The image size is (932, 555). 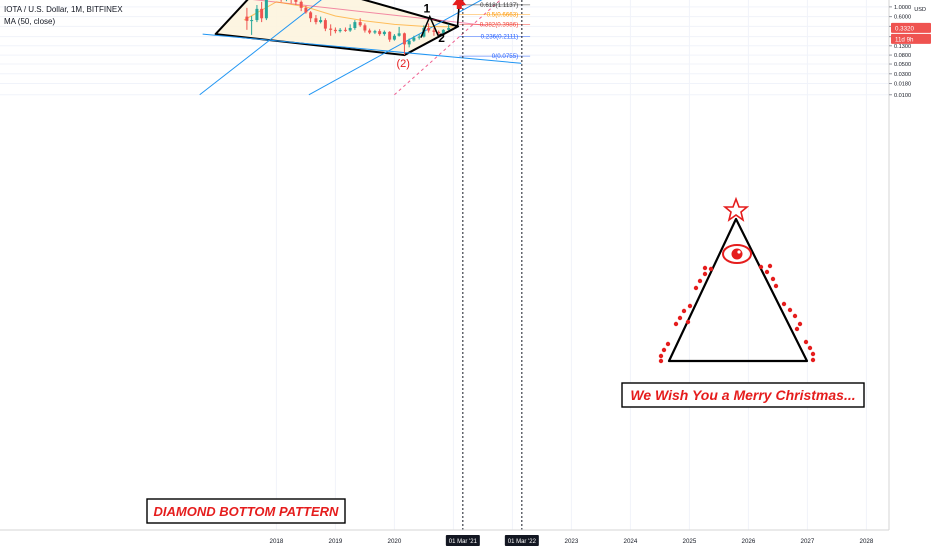 I want to click on time-axis-label: 2019, so click(x=336, y=541).